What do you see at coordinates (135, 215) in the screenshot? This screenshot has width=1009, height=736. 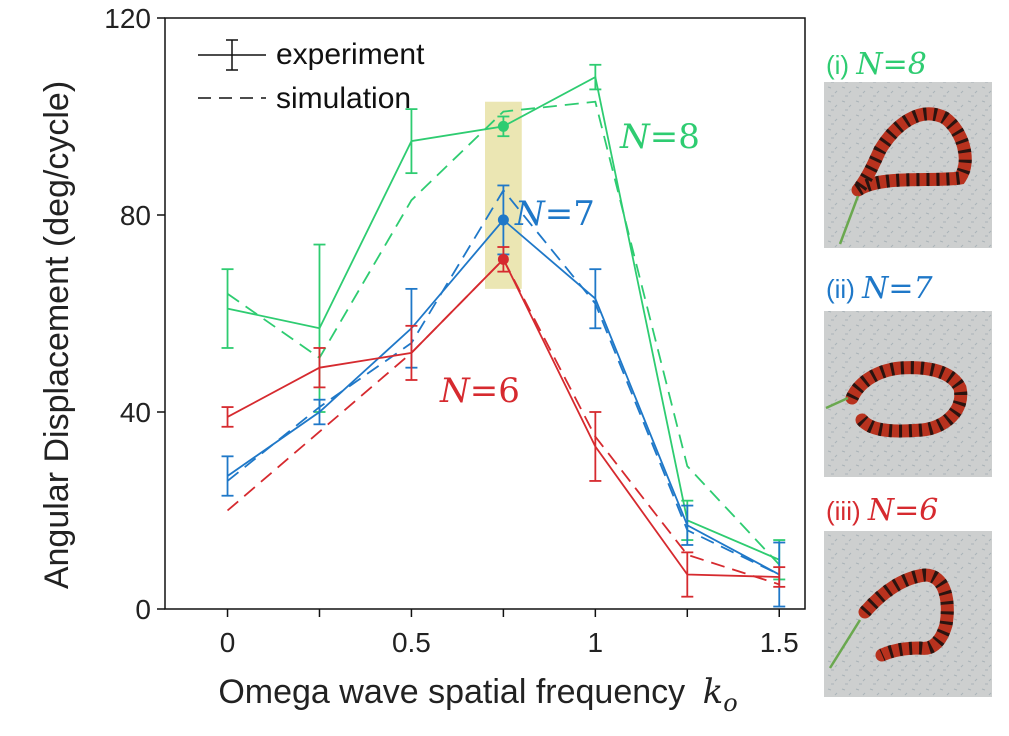 I see `y-tick-label: 80` at bounding box center [135, 215].